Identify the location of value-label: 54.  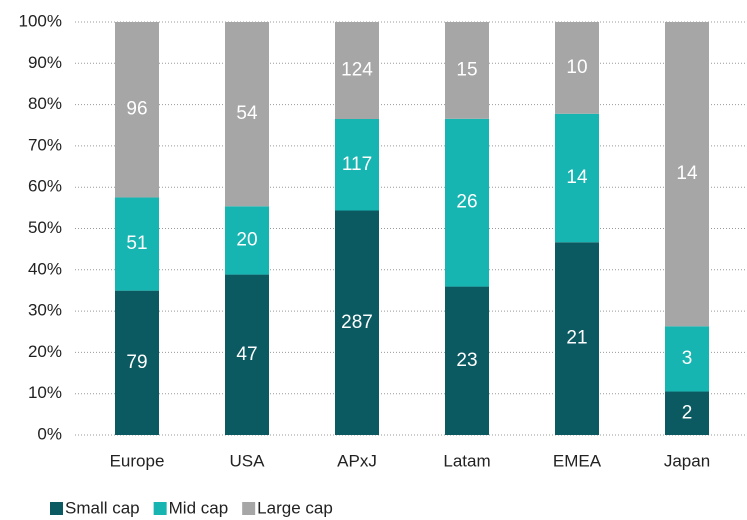
(247, 113).